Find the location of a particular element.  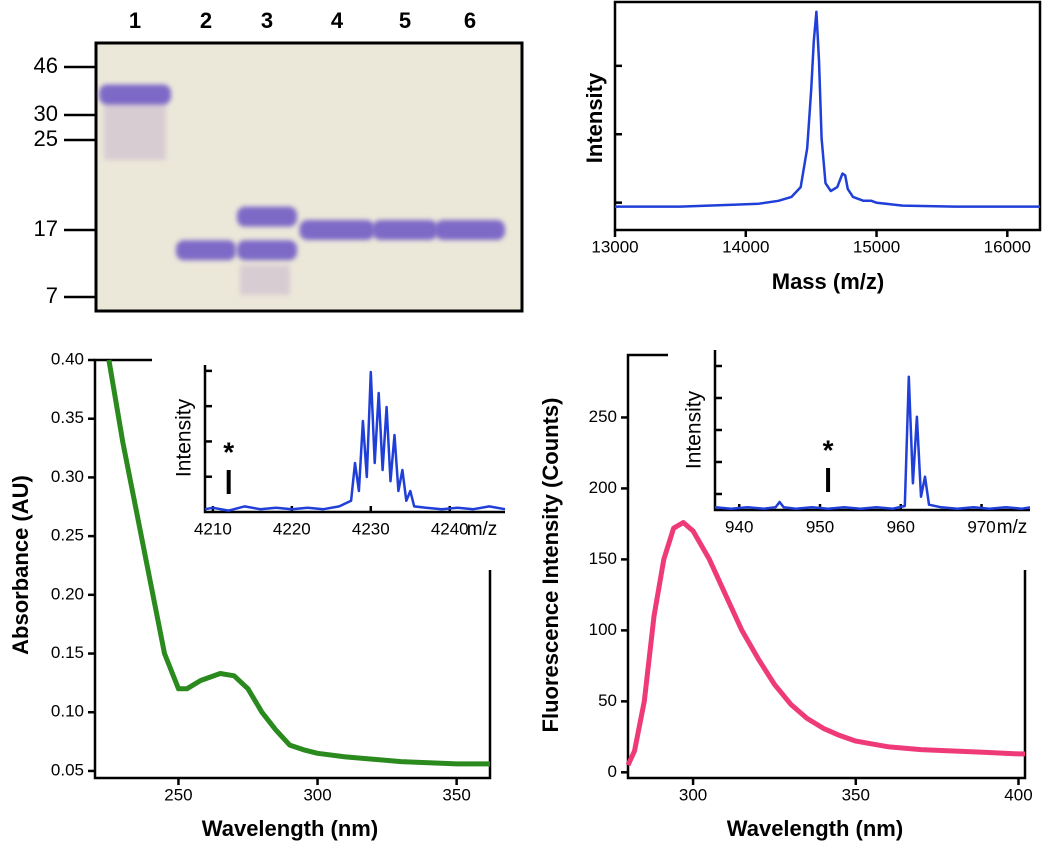

y-tick-label: 0.30 is located at coordinates (67, 476).